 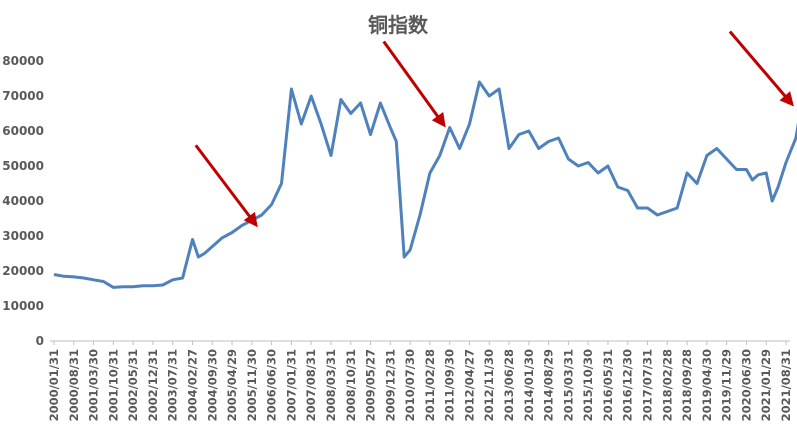 I want to click on x-tick-label: 2018/02/28, so click(x=667, y=385).